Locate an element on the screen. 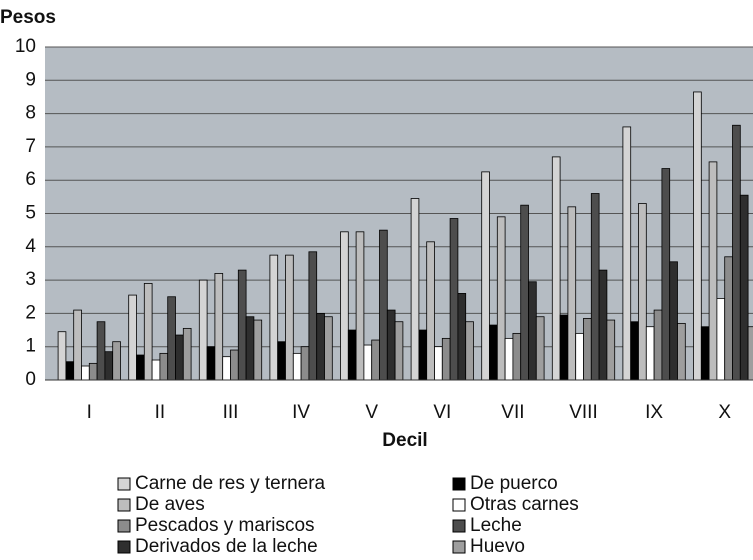 The image size is (753, 560). x-tick-label: VII is located at coordinates (512, 412).